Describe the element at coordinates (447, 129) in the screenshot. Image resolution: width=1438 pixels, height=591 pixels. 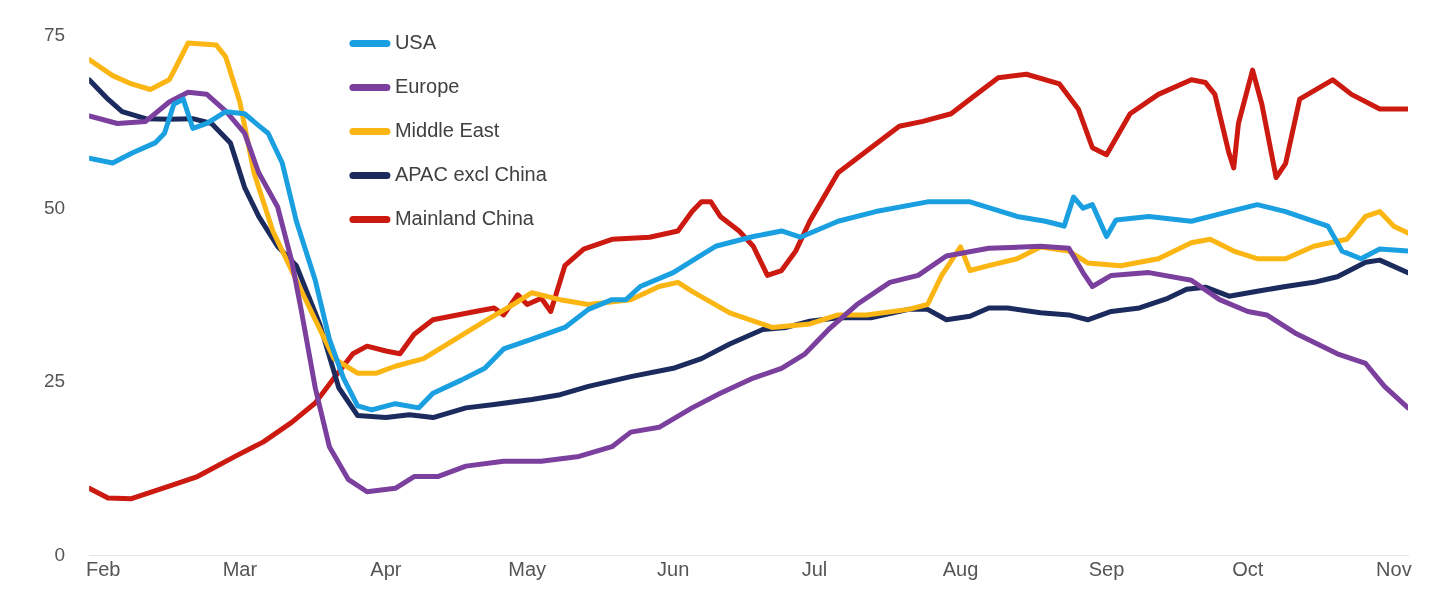
I see `legend-label: Middle East` at that location.